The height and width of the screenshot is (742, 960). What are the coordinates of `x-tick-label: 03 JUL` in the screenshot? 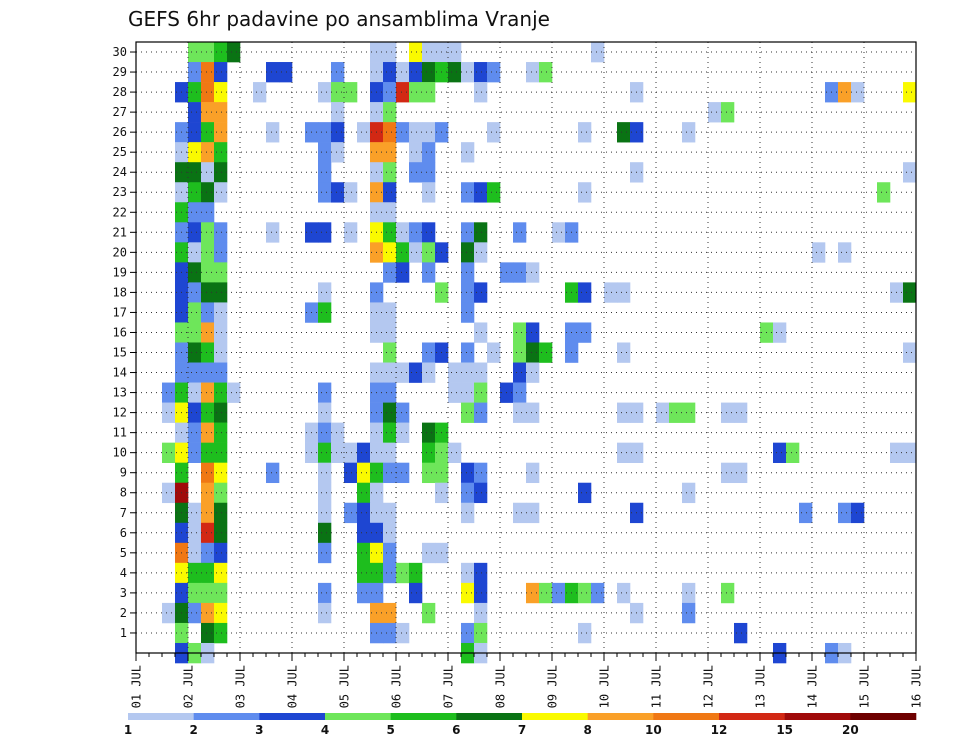 It's located at (241, 686).